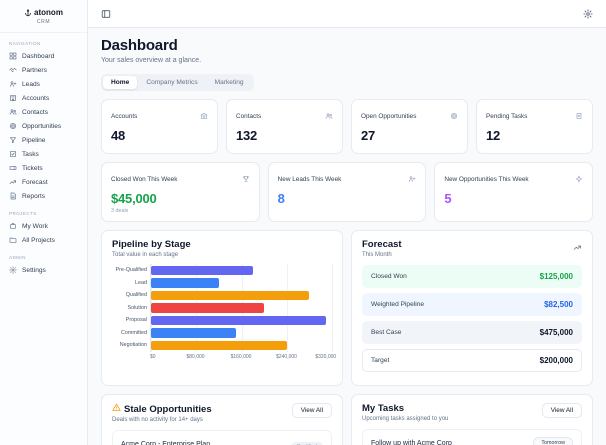 The width and height of the screenshot is (606, 445). What do you see at coordinates (43, 84) in the screenshot?
I see `sidebar-item-leads: Leads` at bounding box center [43, 84].